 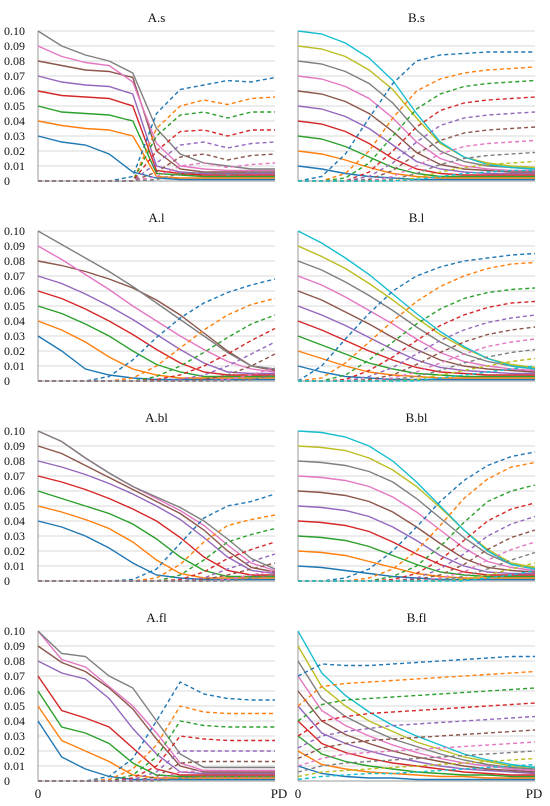 What do you see at coordinates (156, 617) in the screenshot?
I see `panel-title: A.fl` at bounding box center [156, 617].